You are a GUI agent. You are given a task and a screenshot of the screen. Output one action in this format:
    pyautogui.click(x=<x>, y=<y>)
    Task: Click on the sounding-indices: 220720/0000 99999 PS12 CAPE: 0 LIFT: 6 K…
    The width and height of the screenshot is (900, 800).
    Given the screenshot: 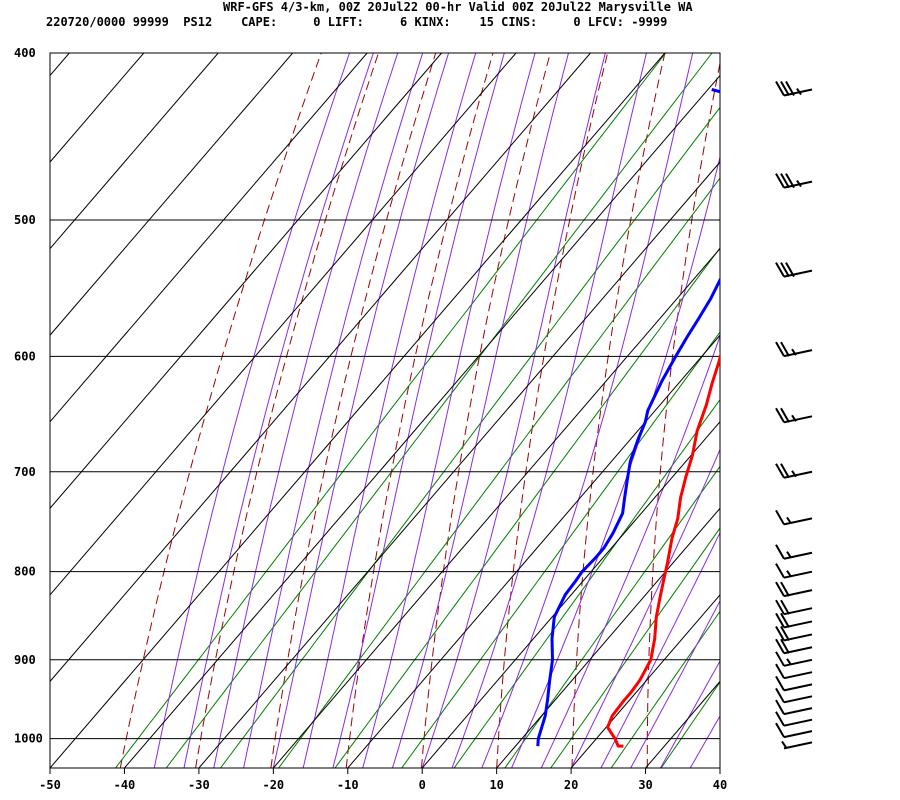 What is the action you would take?
    pyautogui.click(x=357, y=22)
    